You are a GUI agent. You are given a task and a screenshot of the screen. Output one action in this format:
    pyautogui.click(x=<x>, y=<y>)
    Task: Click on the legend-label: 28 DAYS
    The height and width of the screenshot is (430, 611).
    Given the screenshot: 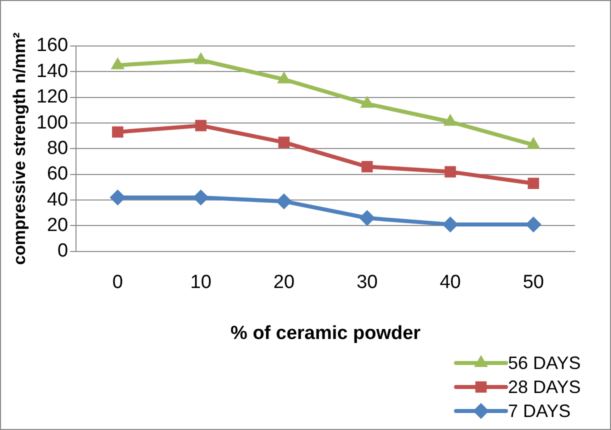 What is the action you would take?
    pyautogui.click(x=544, y=386)
    